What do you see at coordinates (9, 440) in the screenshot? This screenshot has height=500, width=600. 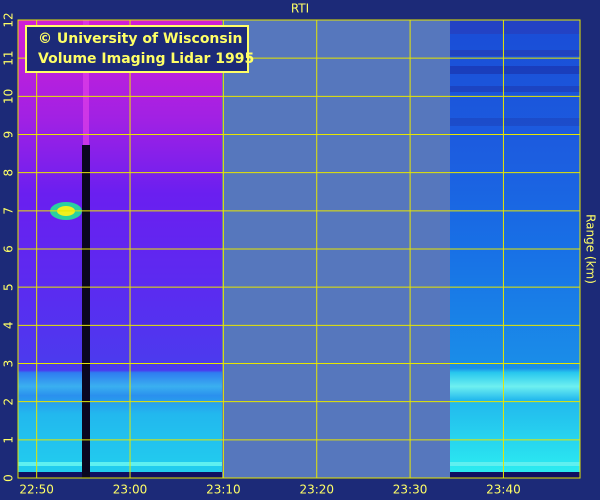 I see `y-tick-label: 1` at bounding box center [9, 440].